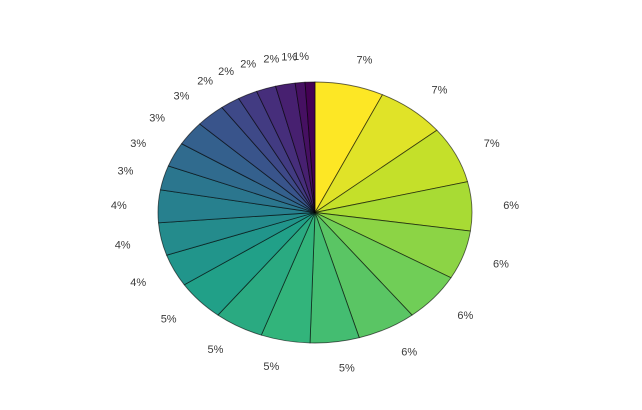 This screenshot has width=642, height=410. What do you see at coordinates (492, 144) in the screenshot?
I see `pie-slice-label-3: 7%` at bounding box center [492, 144].